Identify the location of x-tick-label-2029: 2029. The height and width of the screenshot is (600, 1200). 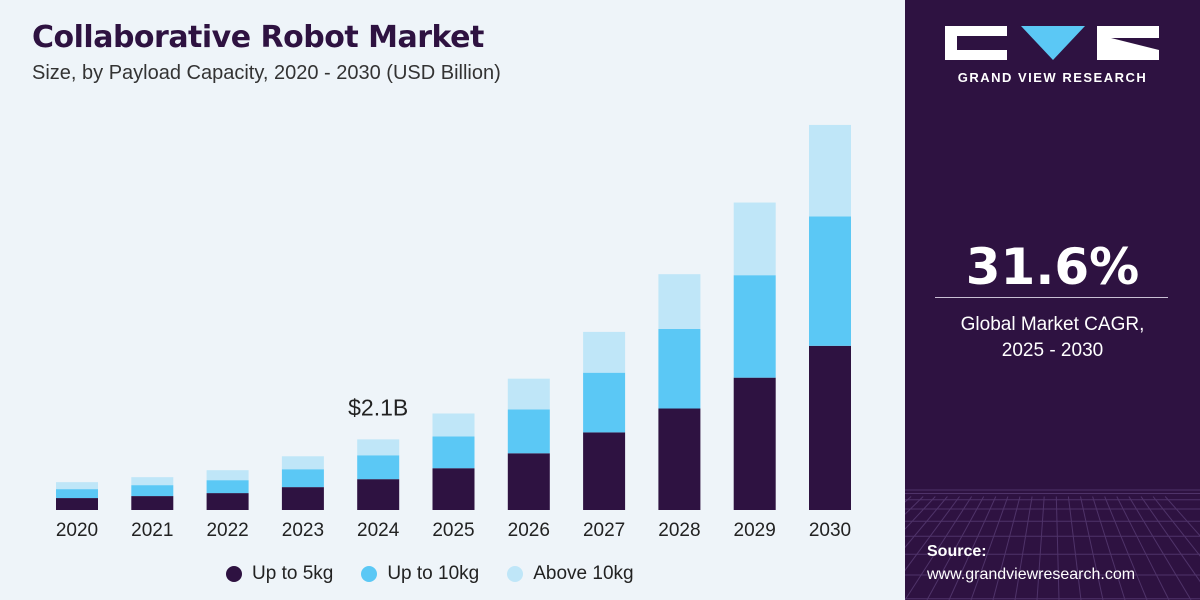
(755, 530).